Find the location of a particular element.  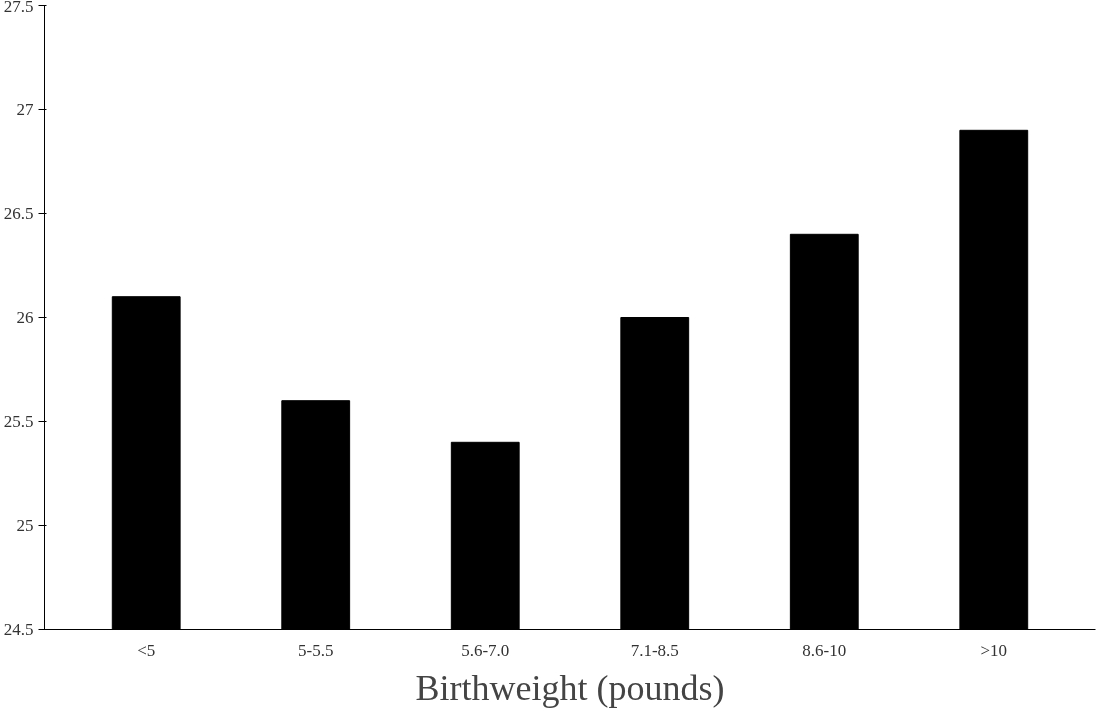

y-tick-label: 26 is located at coordinates (25, 317).